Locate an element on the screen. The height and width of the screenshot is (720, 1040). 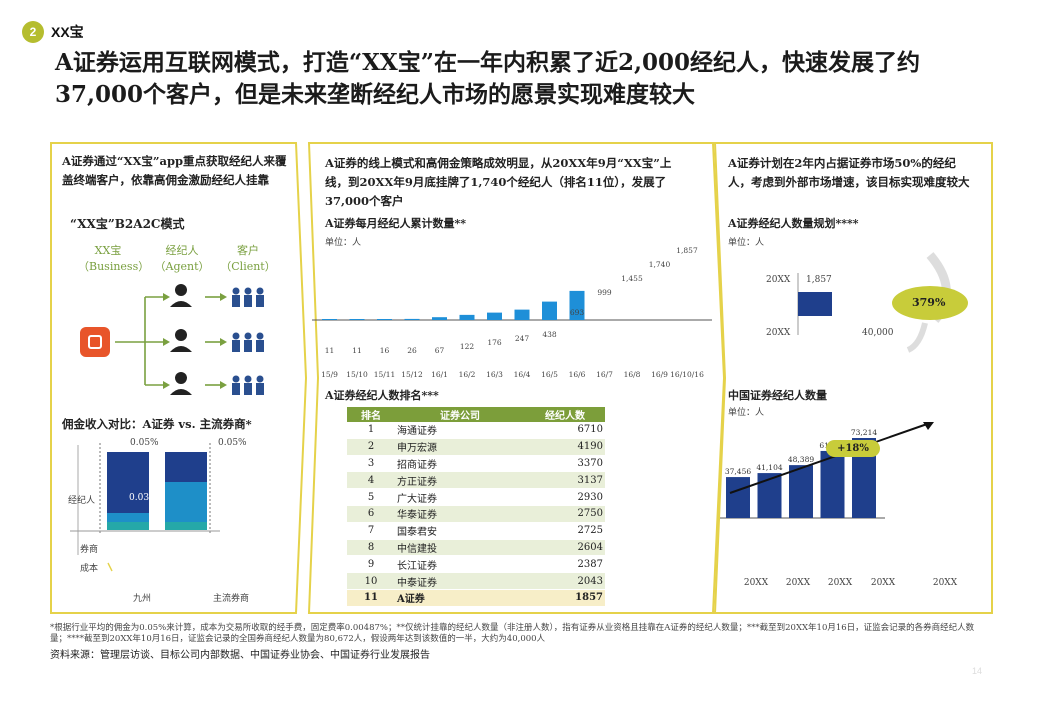
commission-title: 佣金收入对比：A证券 vs. 主流券商* is located at coordinates (157, 424).